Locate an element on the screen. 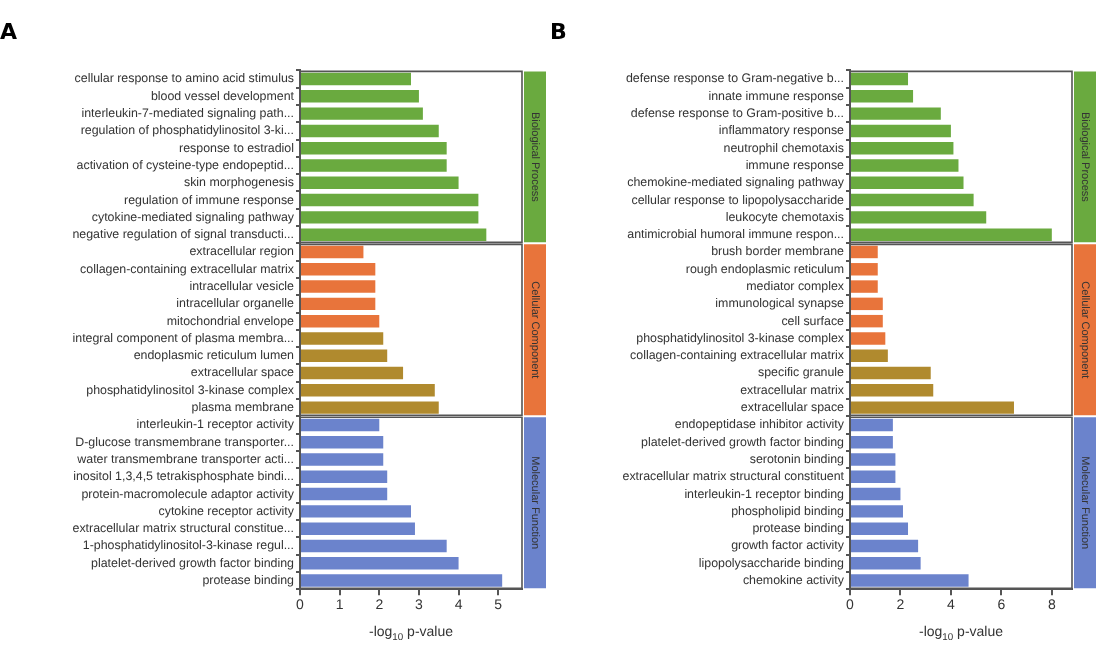 Image resolution: width=1100 pixels, height=648 pixels. text: A is located at coordinates (9, 31).